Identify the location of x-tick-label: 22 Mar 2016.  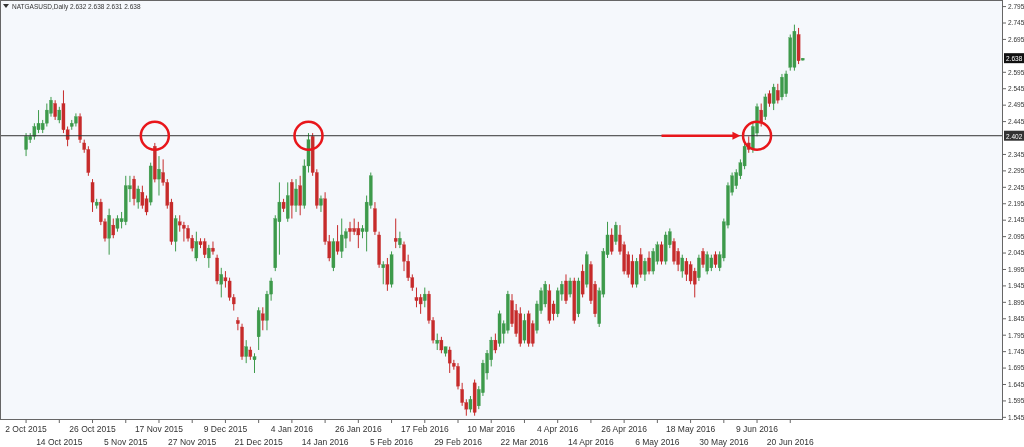
(524, 442).